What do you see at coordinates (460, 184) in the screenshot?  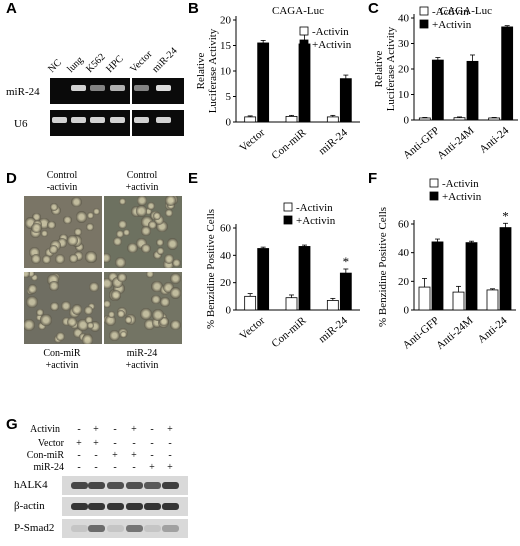 I see `legend-label: -Activin` at bounding box center [460, 184].